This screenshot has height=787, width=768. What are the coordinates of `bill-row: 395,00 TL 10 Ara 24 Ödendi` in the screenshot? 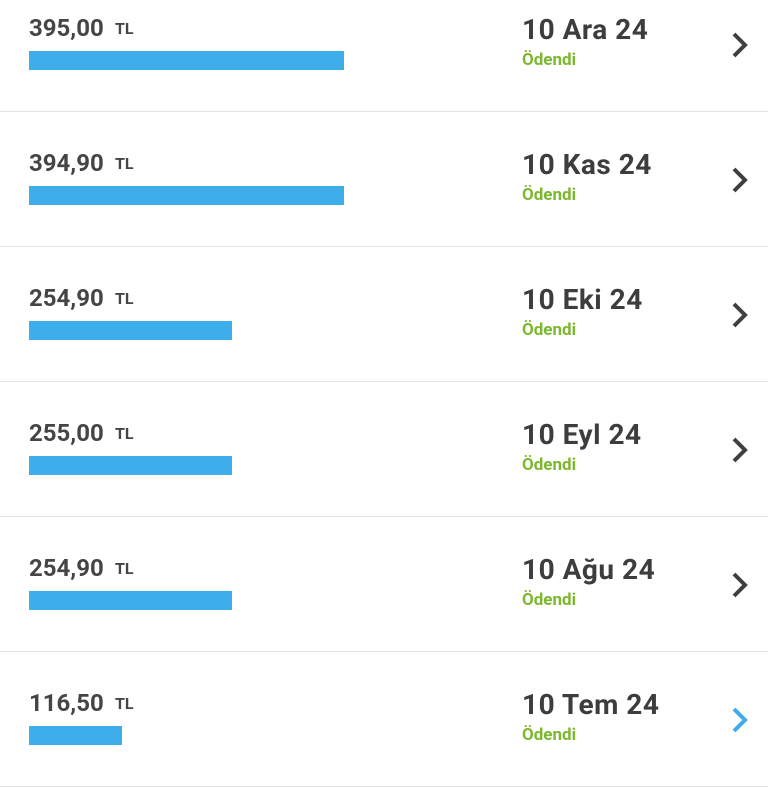 It's located at (384, 56).